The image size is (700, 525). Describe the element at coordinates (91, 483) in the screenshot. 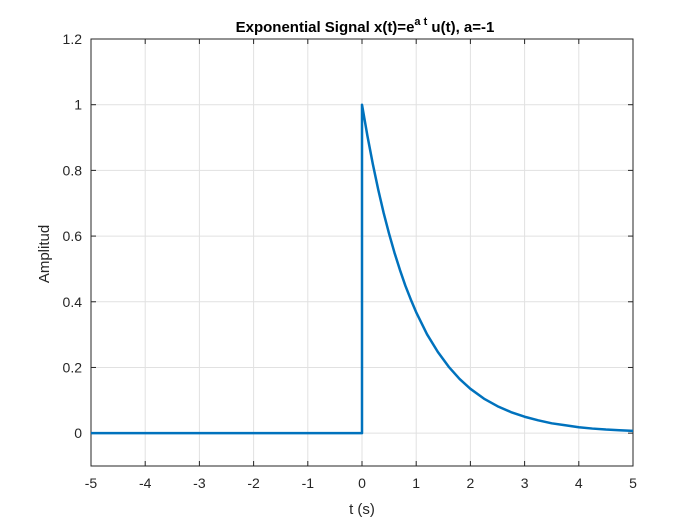

I see `x-tick-label: -5` at that location.